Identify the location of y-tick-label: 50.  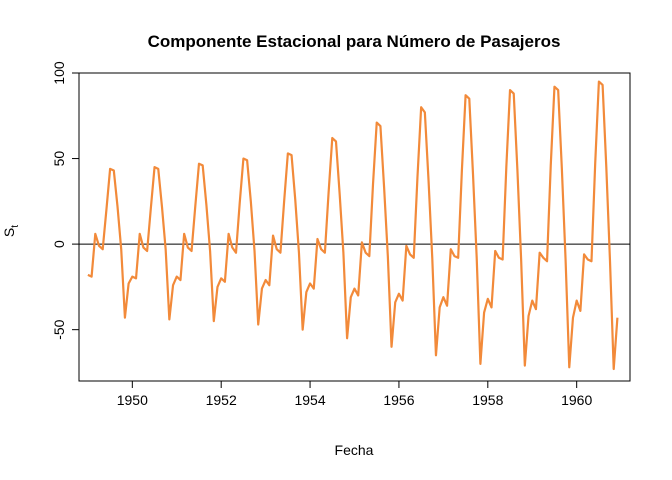
(59, 159).